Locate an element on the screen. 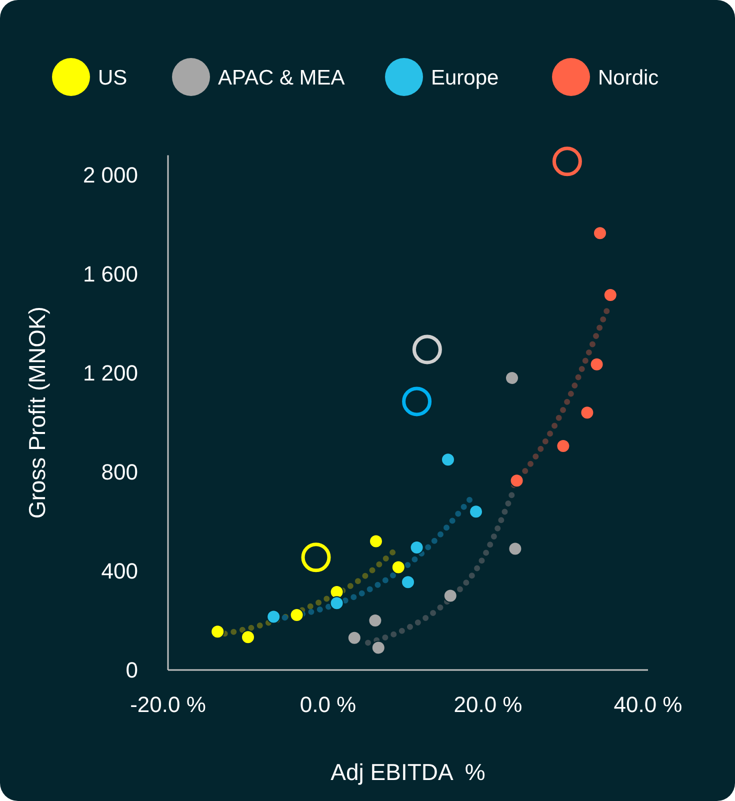 This screenshot has width=735, height=801. x-axis-title: Adj EBITDA % is located at coordinates (408, 772).